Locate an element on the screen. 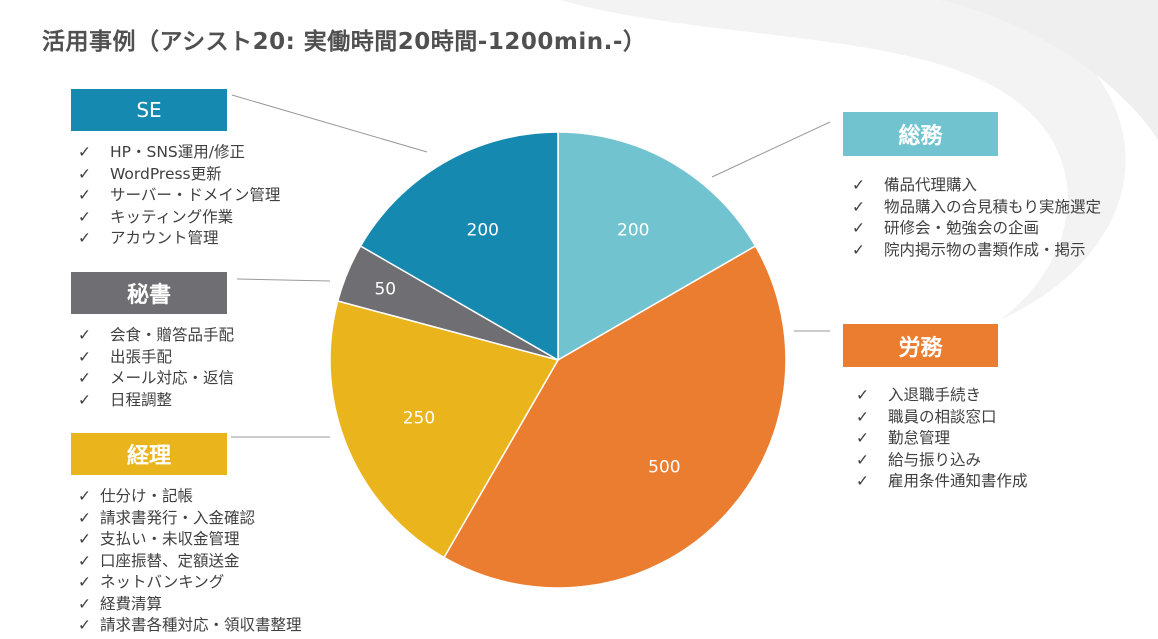  task-item: ✓ 経費清算 is located at coordinates (190, 605).